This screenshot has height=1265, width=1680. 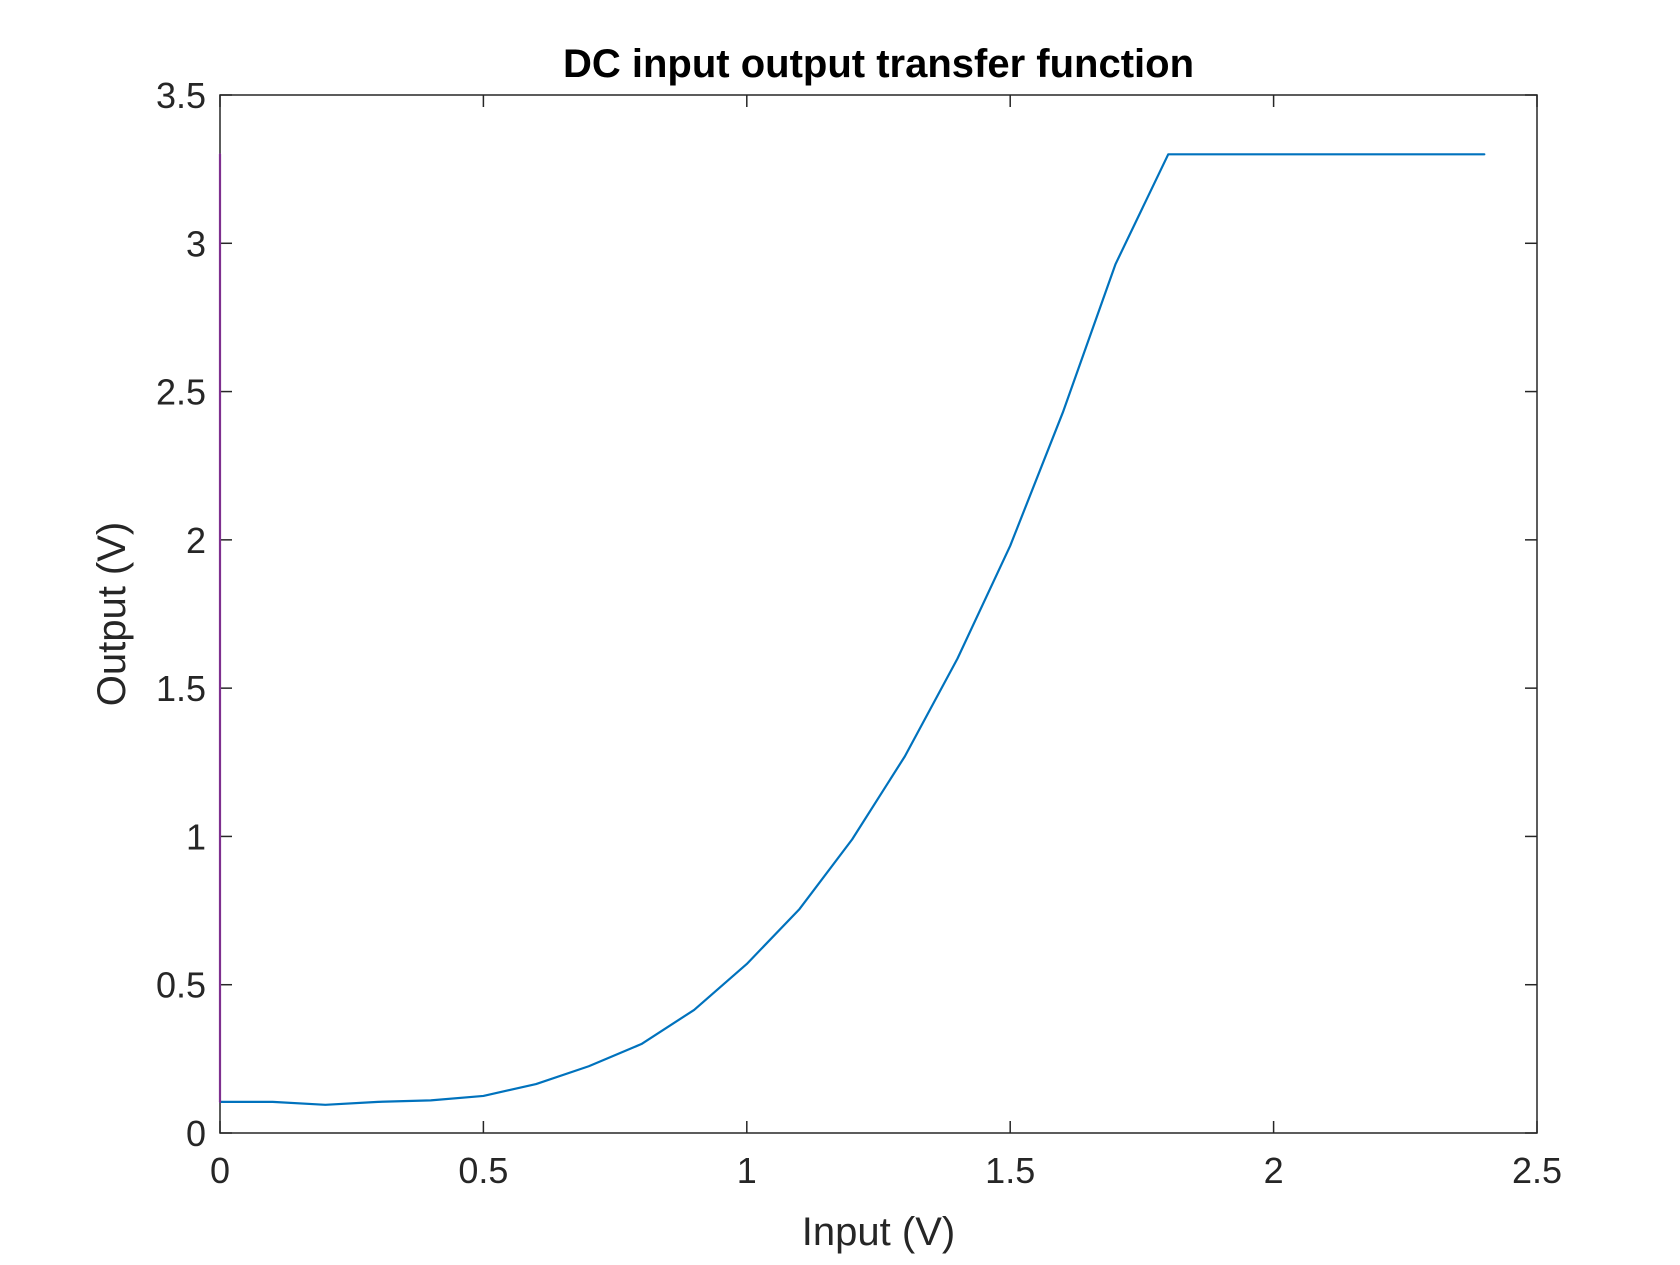 What do you see at coordinates (747, 1170) in the screenshot?
I see `x-tick-label: 1` at bounding box center [747, 1170].